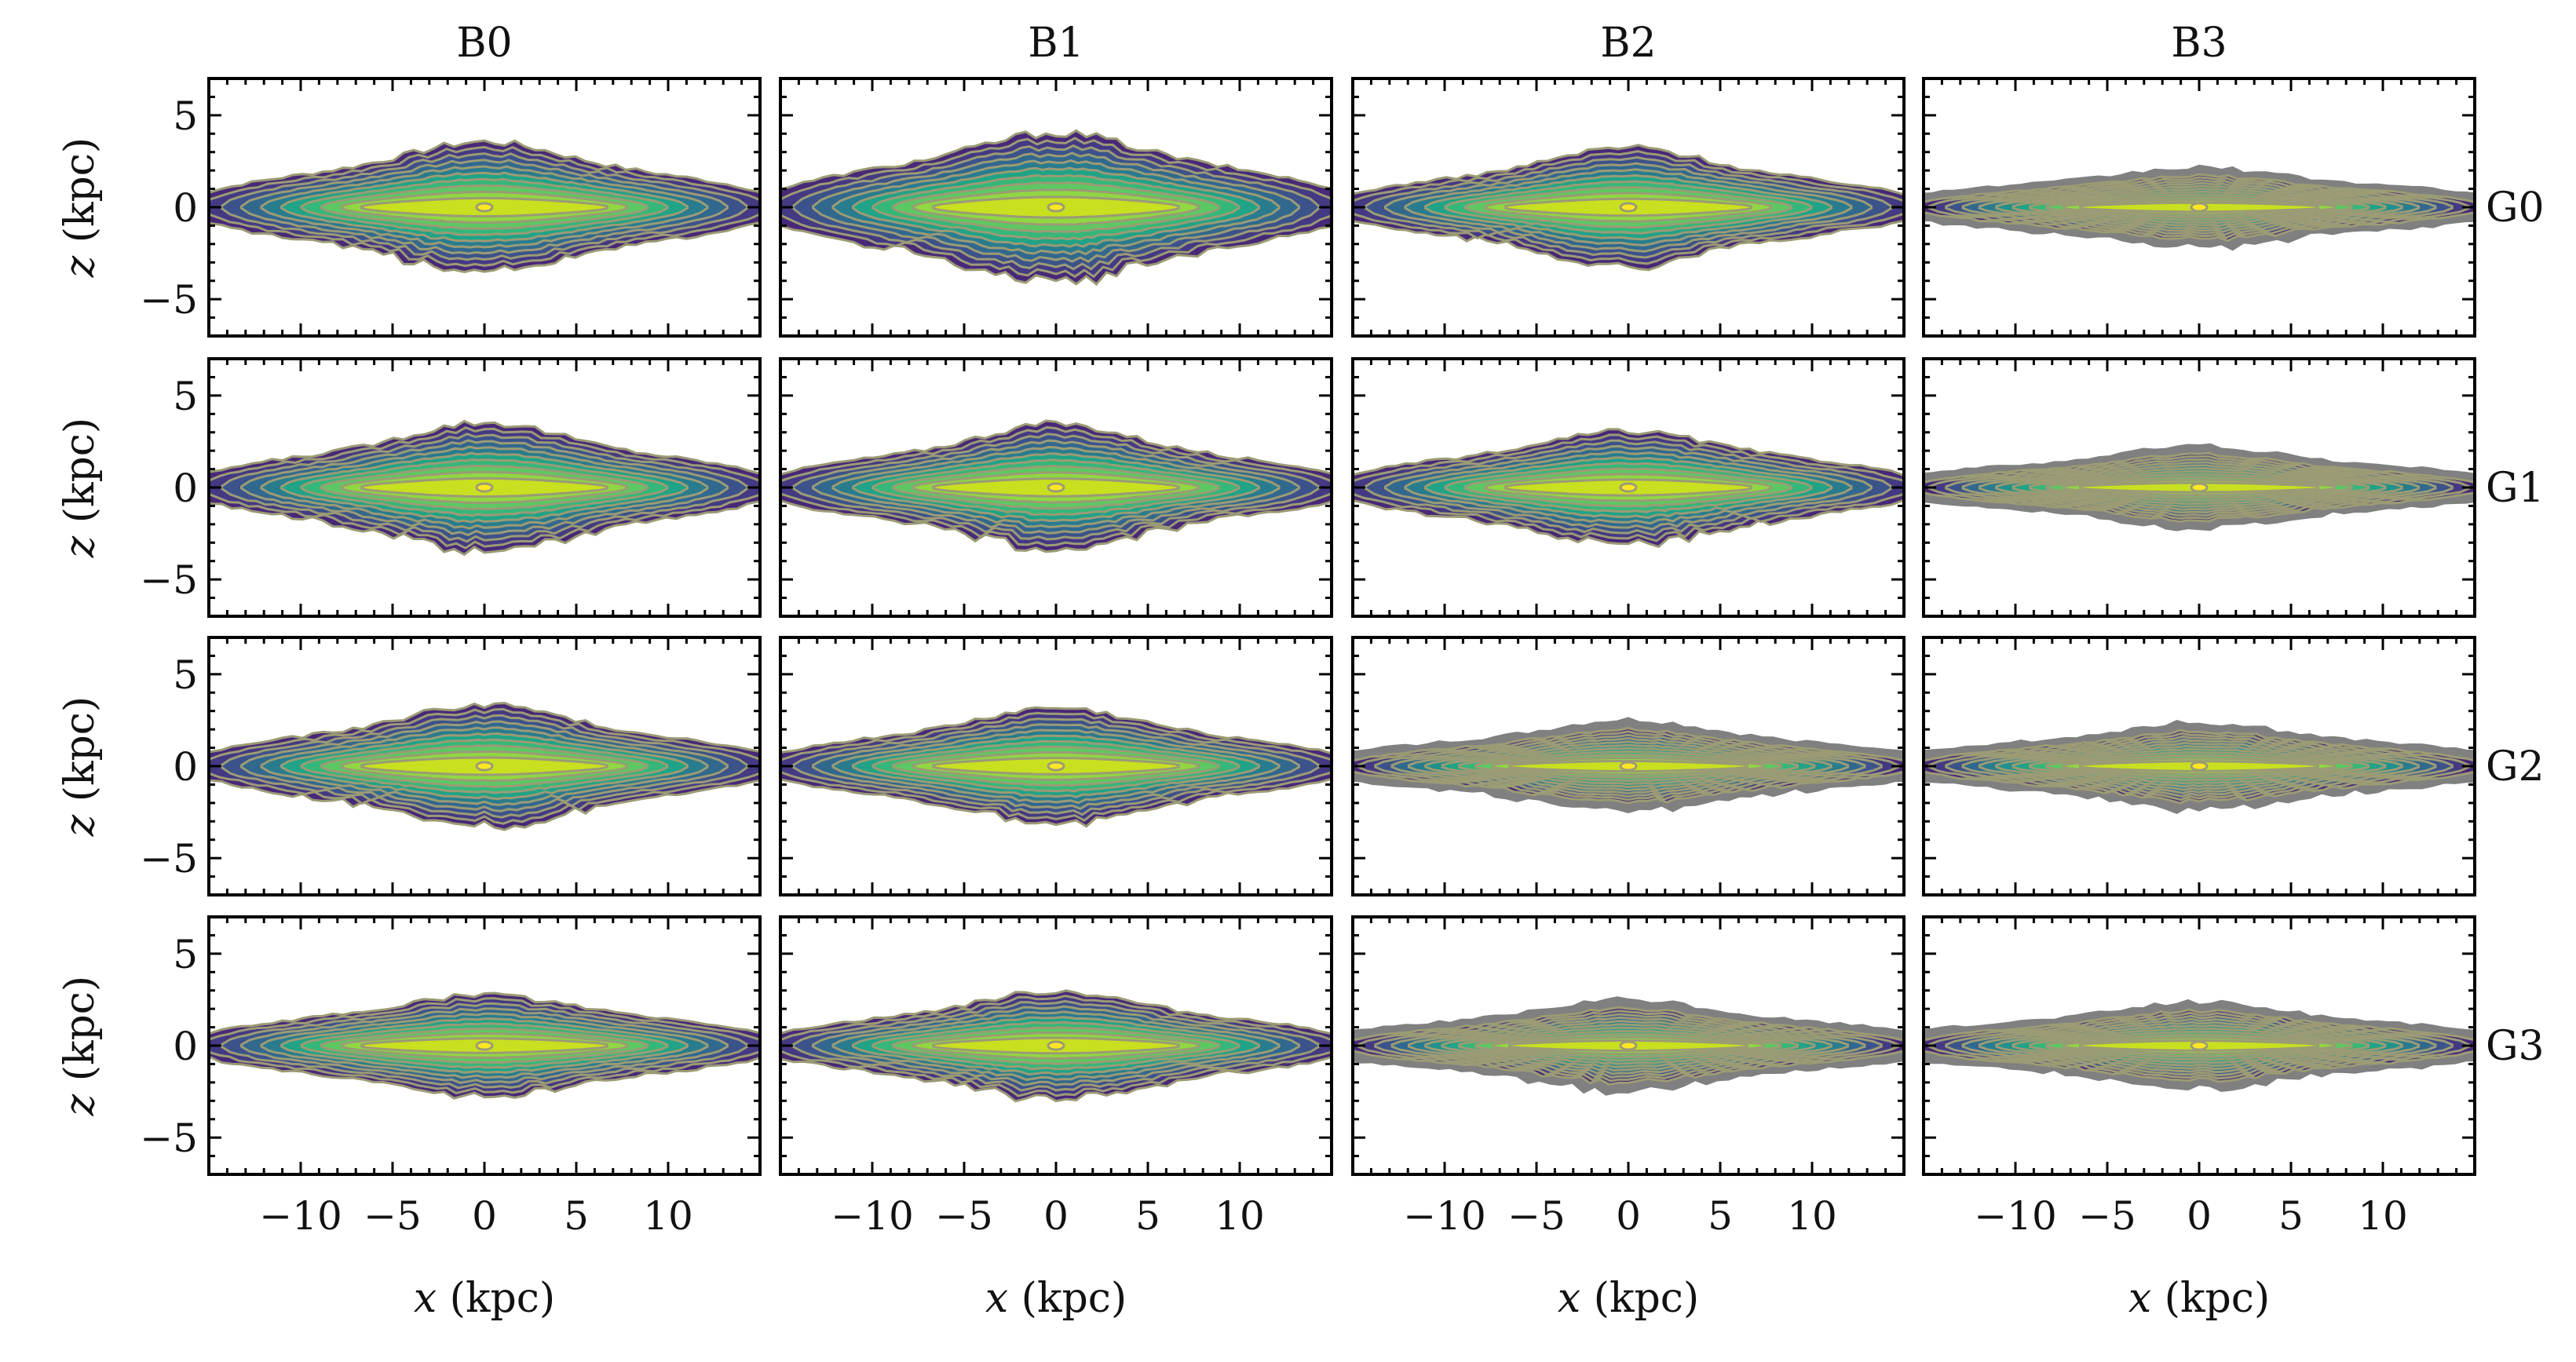 This screenshot has width=2576, height=1362. What do you see at coordinates (2515, 1046) in the screenshot?
I see `row-label: G3` at bounding box center [2515, 1046].